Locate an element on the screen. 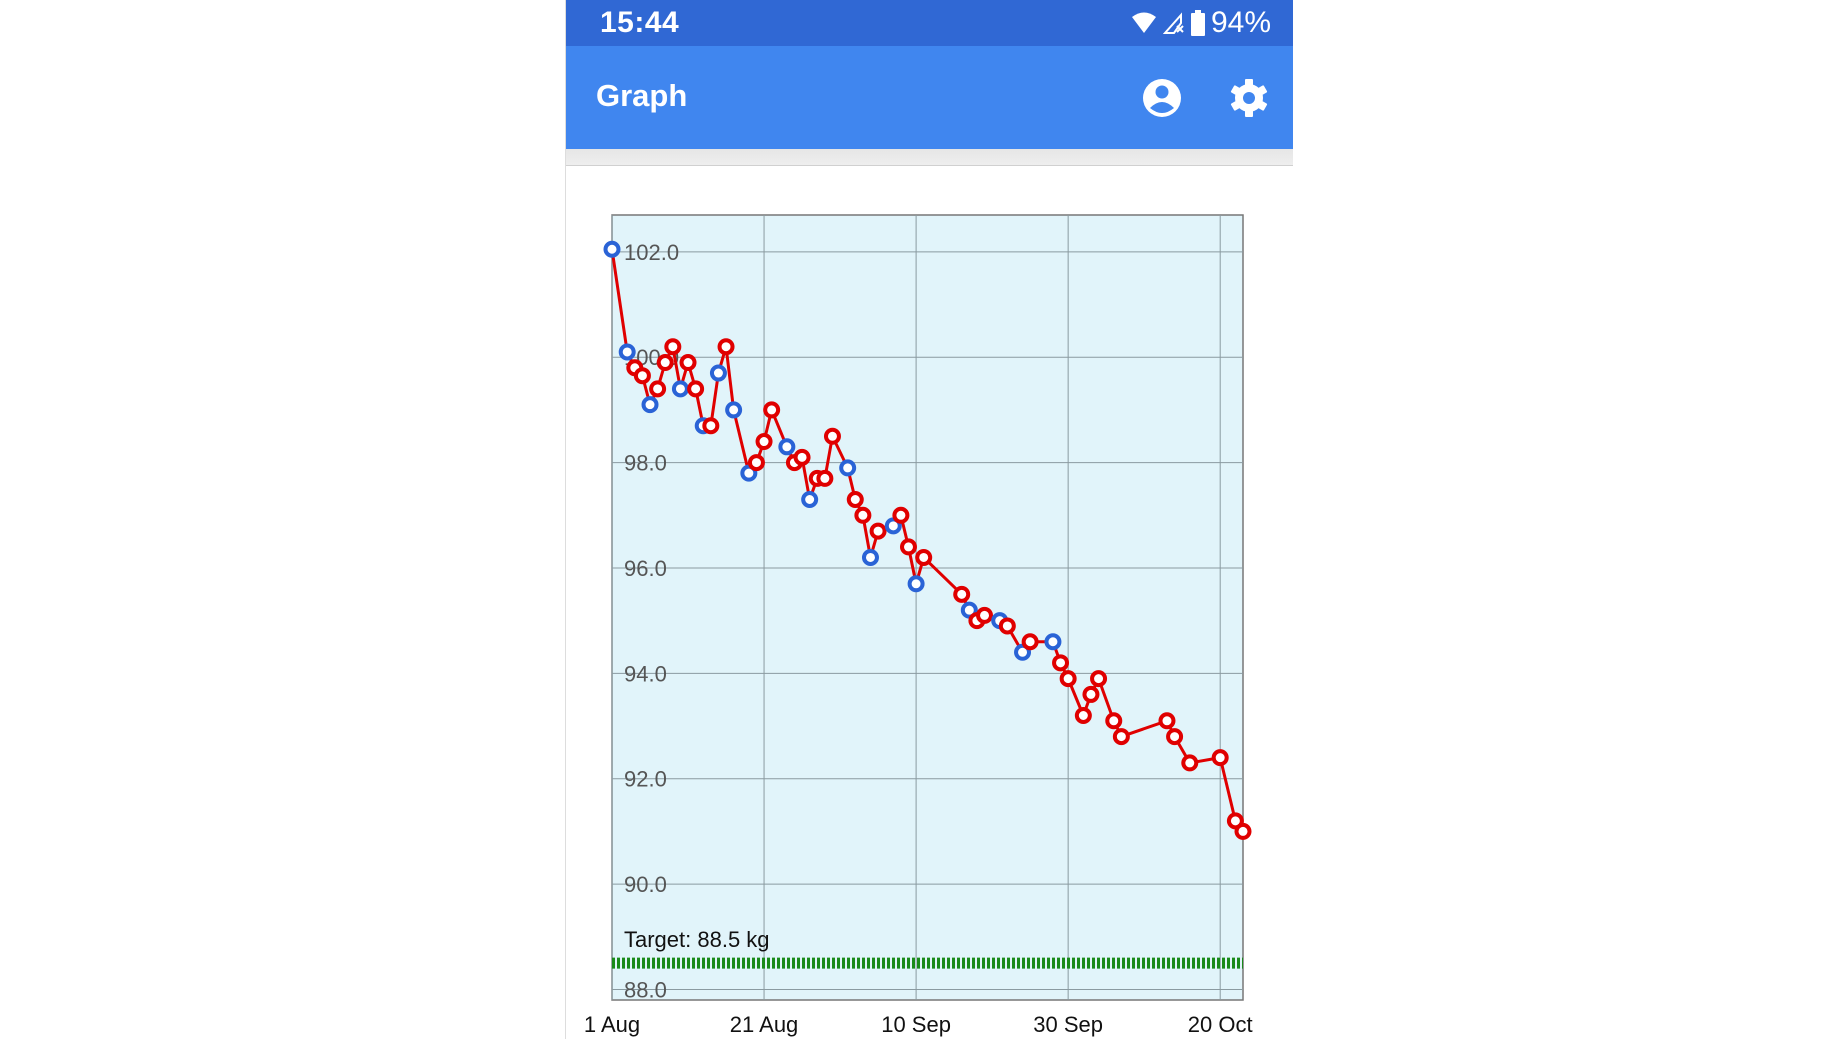 Image resolution: width=1847 pixels, height=1039 pixels. y-tick-label: 92.0 is located at coordinates (645, 779).